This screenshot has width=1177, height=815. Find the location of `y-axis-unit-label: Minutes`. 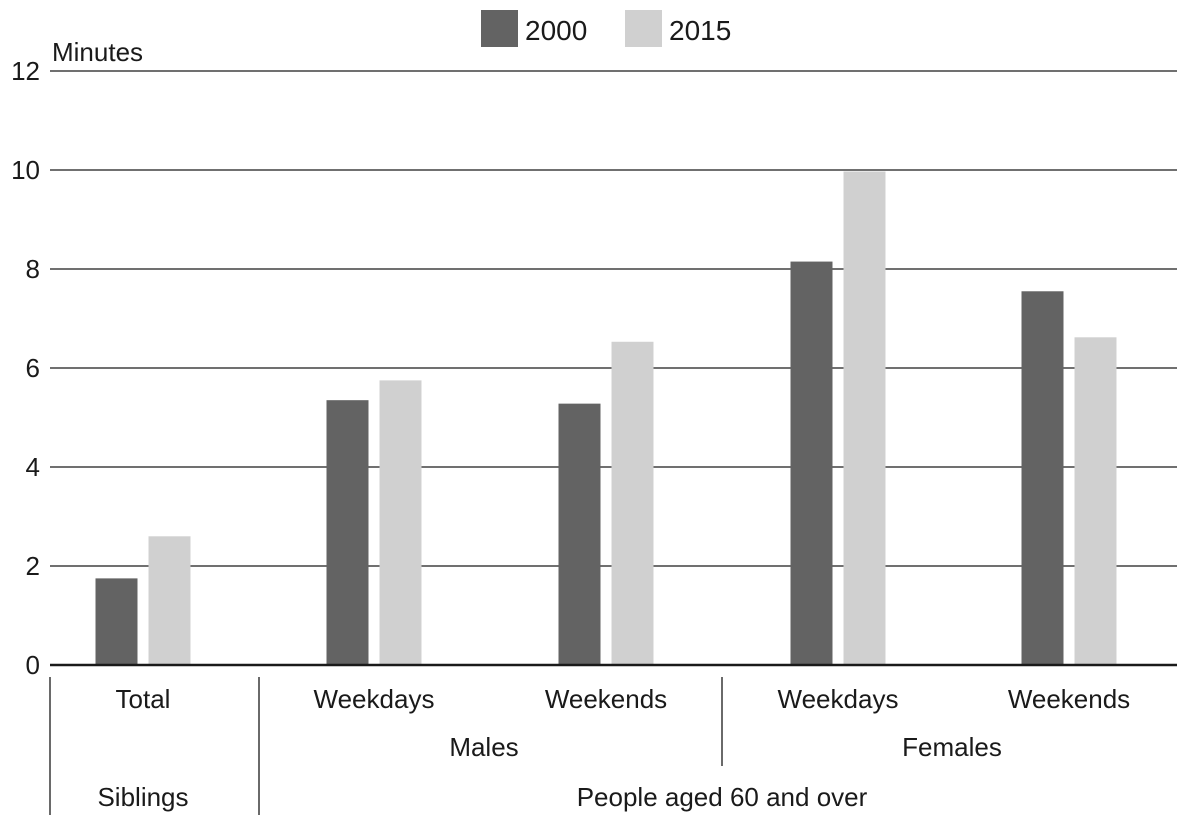

y-axis-unit-label: Minutes is located at coordinates (97, 52).